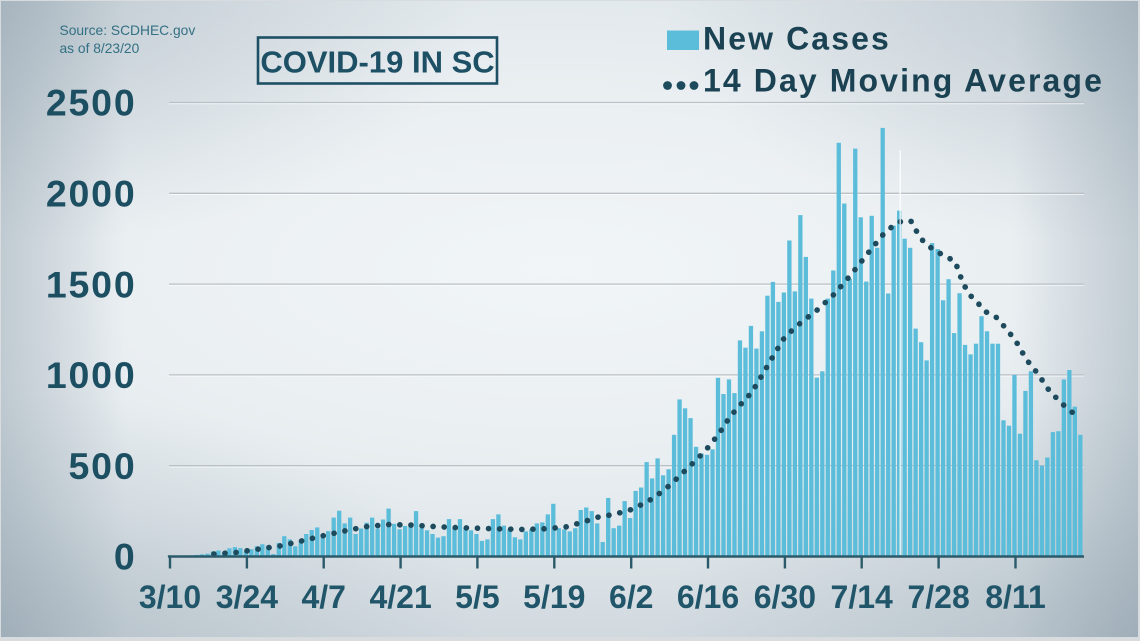  What do you see at coordinates (247, 597) in the screenshot?
I see `svg-text: 3/24` at bounding box center [247, 597].